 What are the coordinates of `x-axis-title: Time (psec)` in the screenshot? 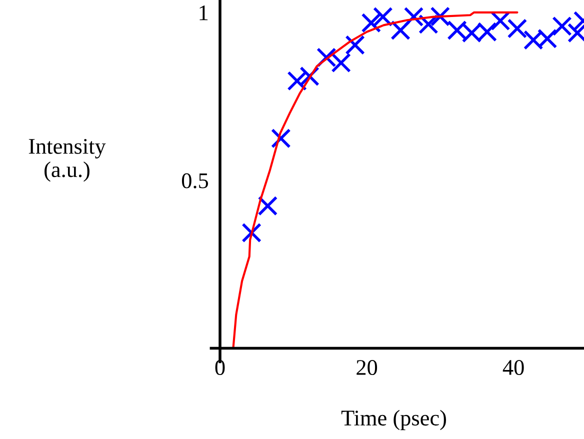 It's located at (393, 420).